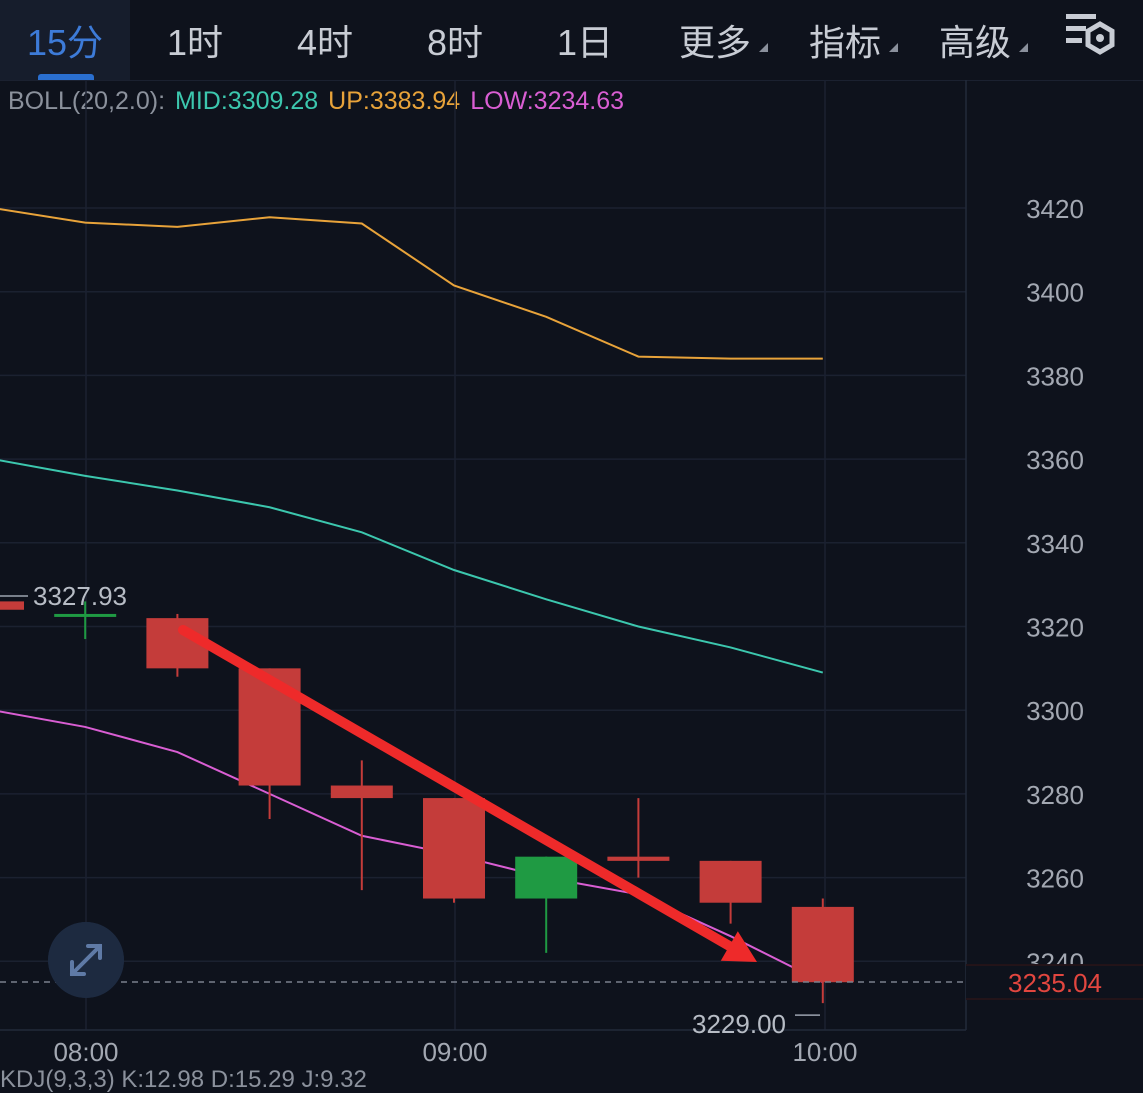 The width and height of the screenshot is (1143, 1093). I want to click on min-price-label: 3229.00, so click(739, 1024).